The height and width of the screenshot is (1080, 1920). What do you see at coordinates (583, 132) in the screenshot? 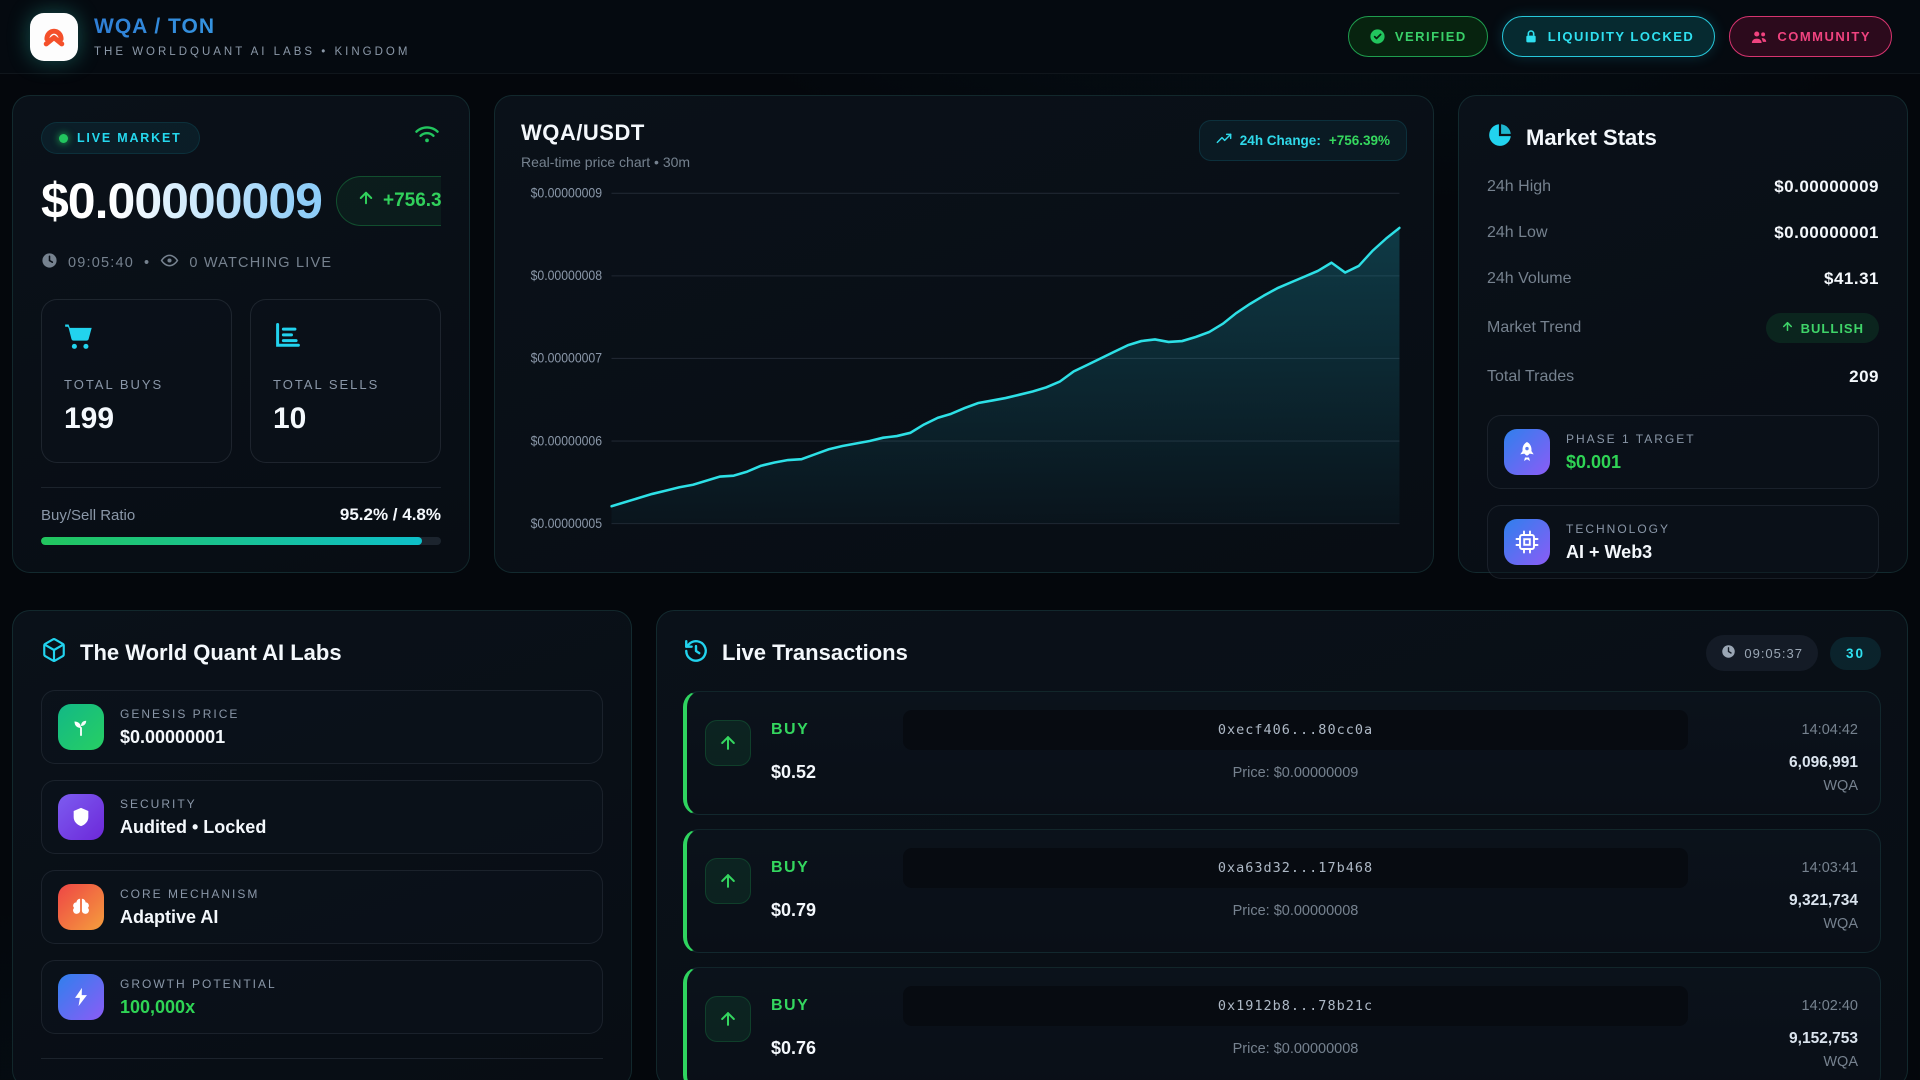
I see `chart-pair-title: WQA/USDT` at bounding box center [583, 132].